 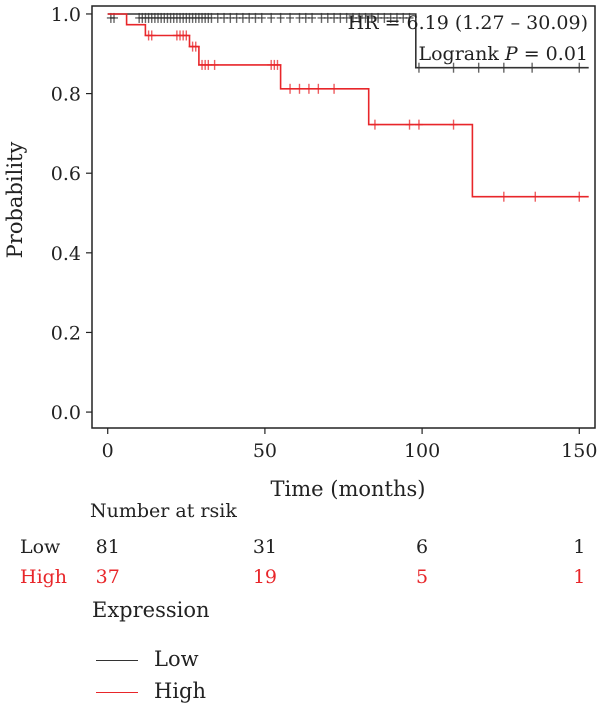 I want to click on risk-row-low: Low 81 31 6 1, so click(x=300, y=549).